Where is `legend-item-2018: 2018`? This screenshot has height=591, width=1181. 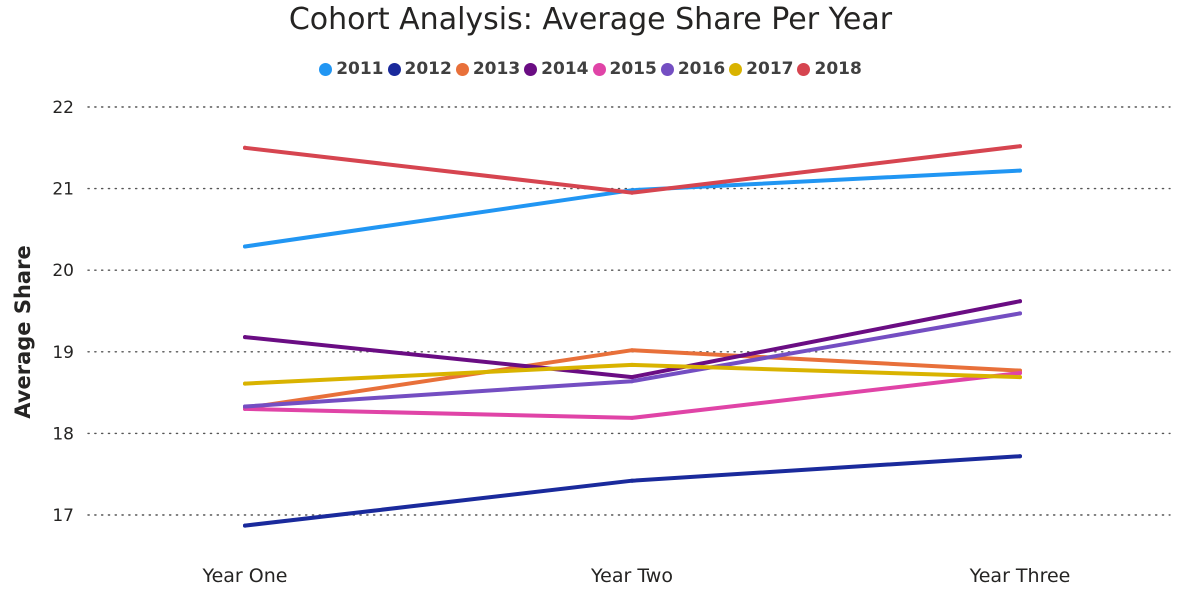 legend-item-2018: 2018 is located at coordinates (829, 69).